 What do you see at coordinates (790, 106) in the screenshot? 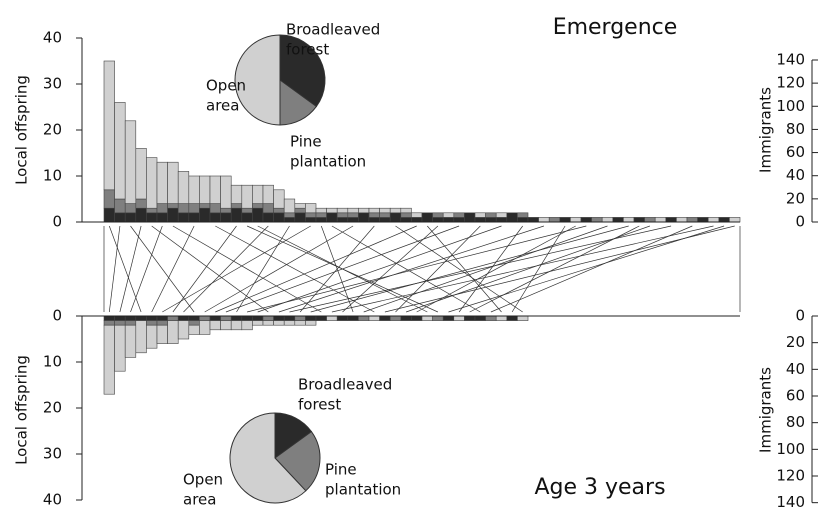
I see `y2-tick-label: 100` at bounding box center [790, 106].